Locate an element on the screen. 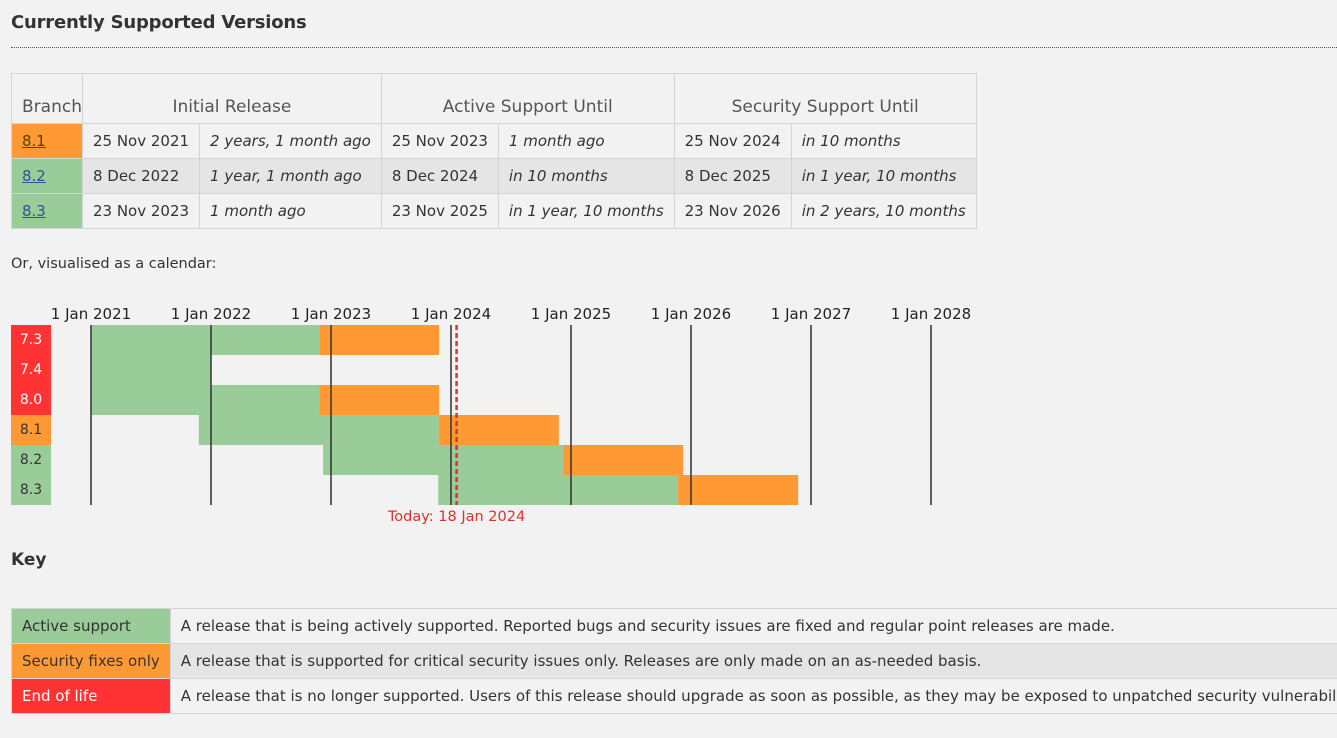 Image resolution: width=1337 pixels, height=738 pixels. active-support-relative: in 1 year, 10 months is located at coordinates (586, 211).